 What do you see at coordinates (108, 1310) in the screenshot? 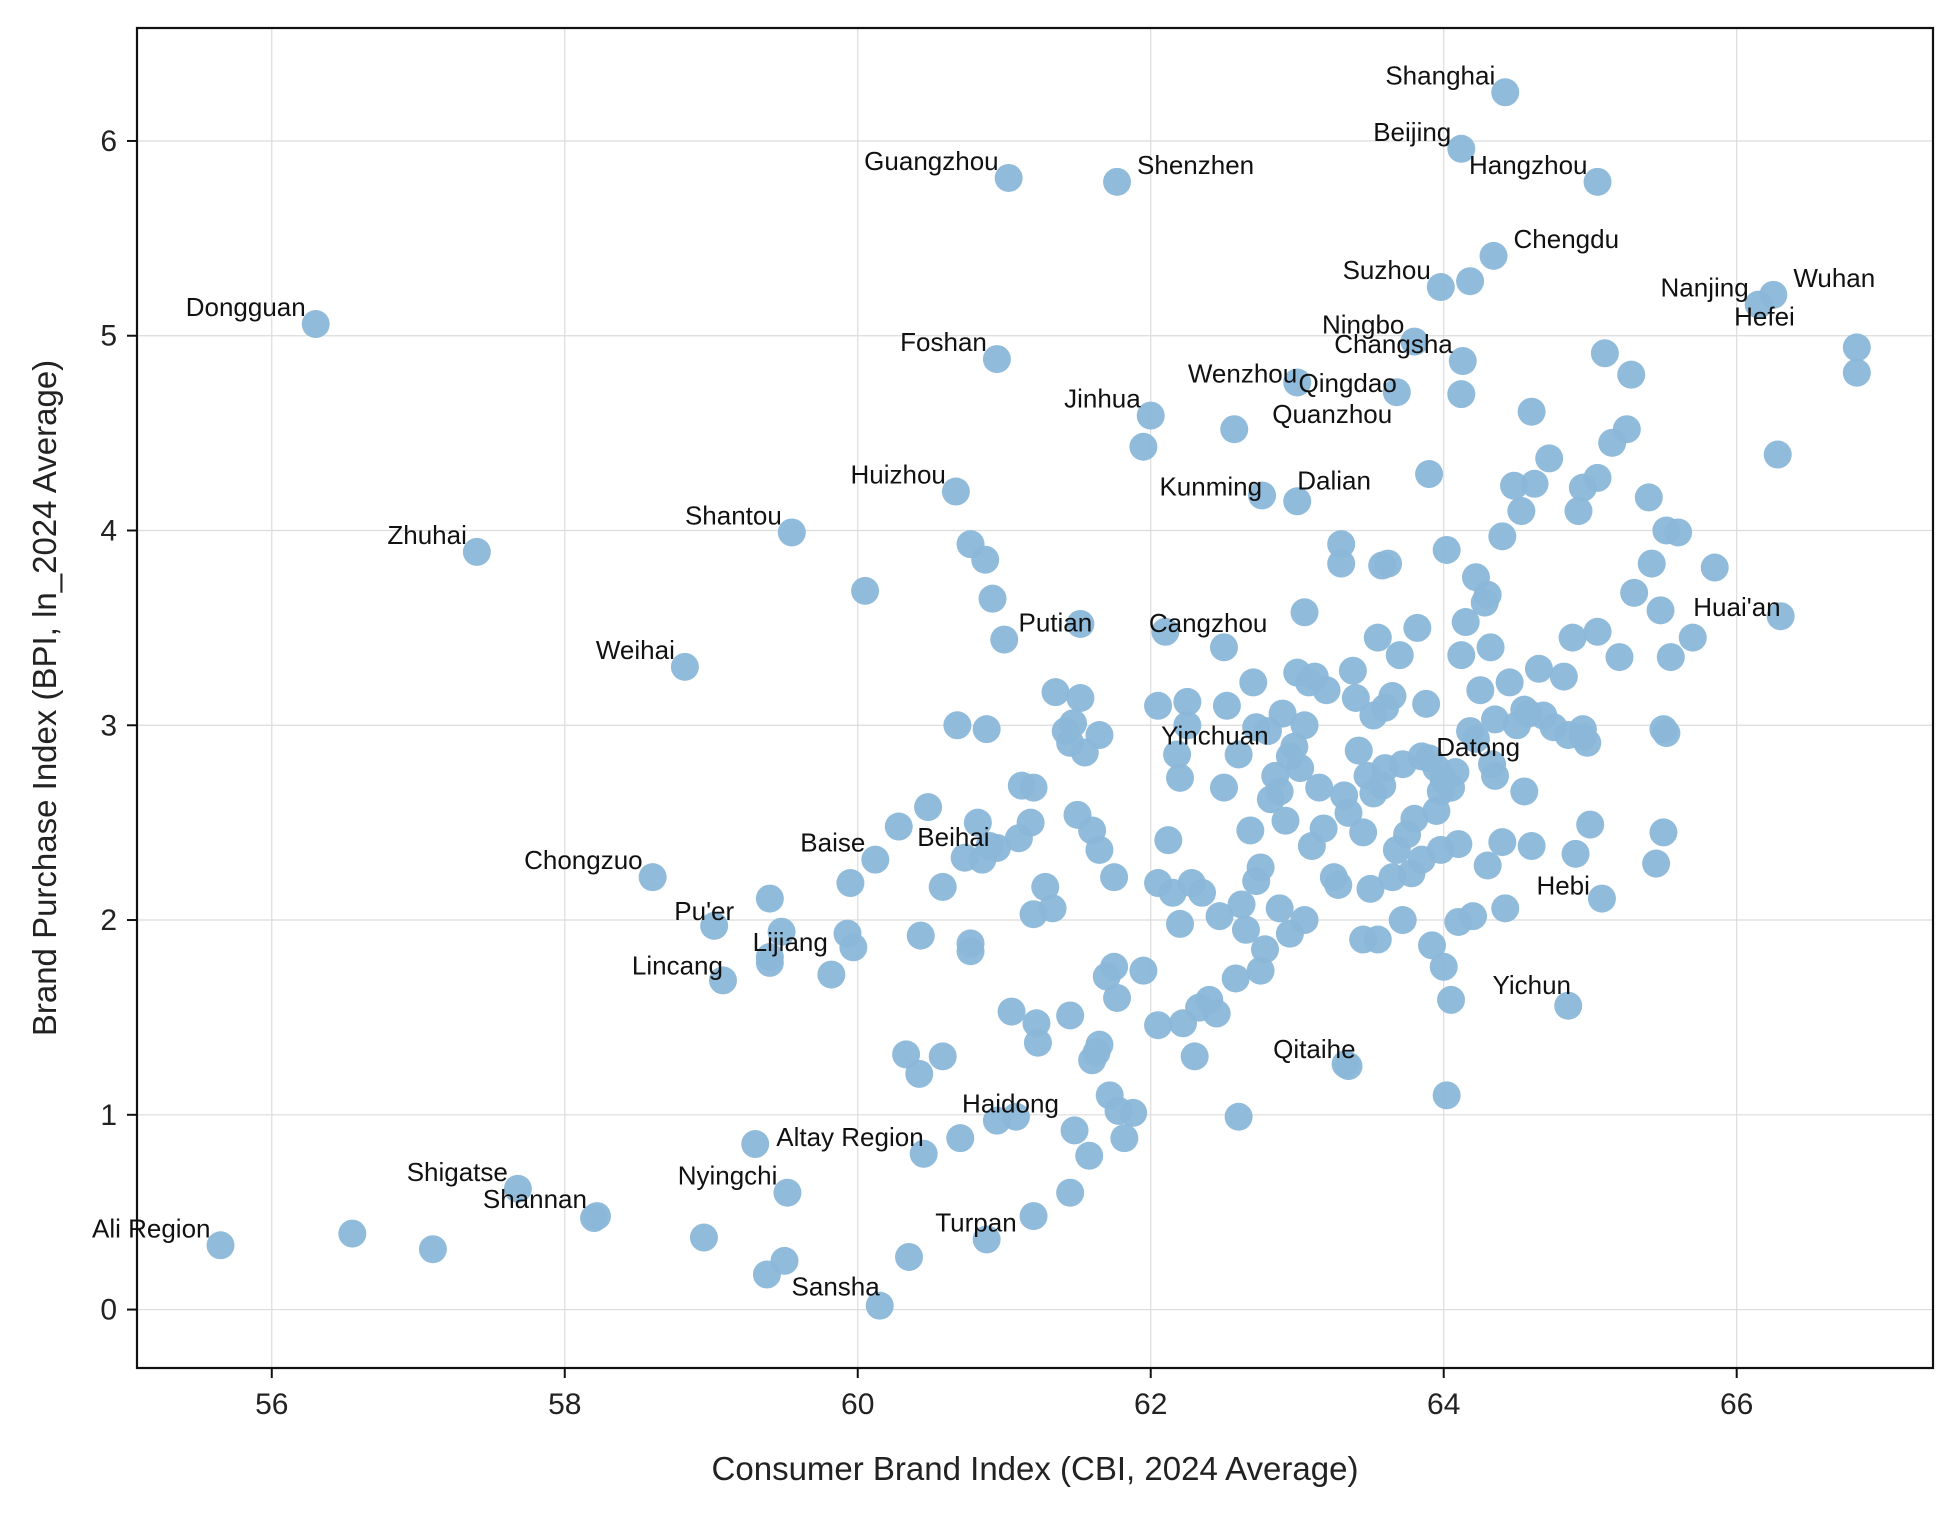
I see `y-tick-label: 0` at bounding box center [108, 1310].